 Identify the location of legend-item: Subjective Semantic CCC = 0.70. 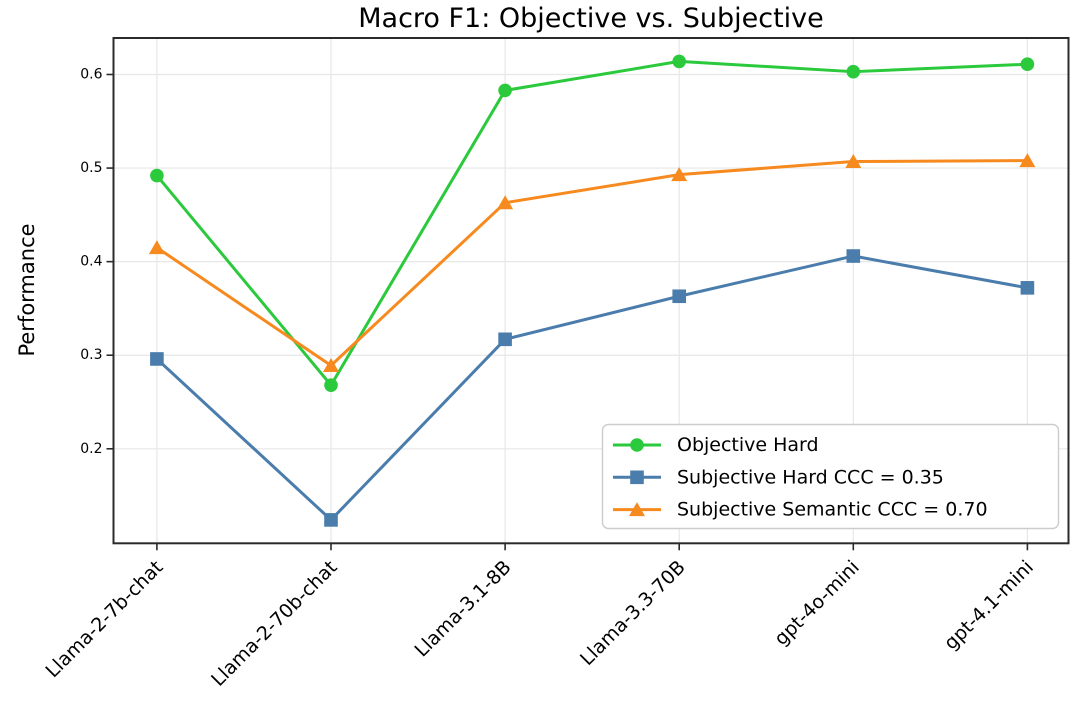
(800, 510).